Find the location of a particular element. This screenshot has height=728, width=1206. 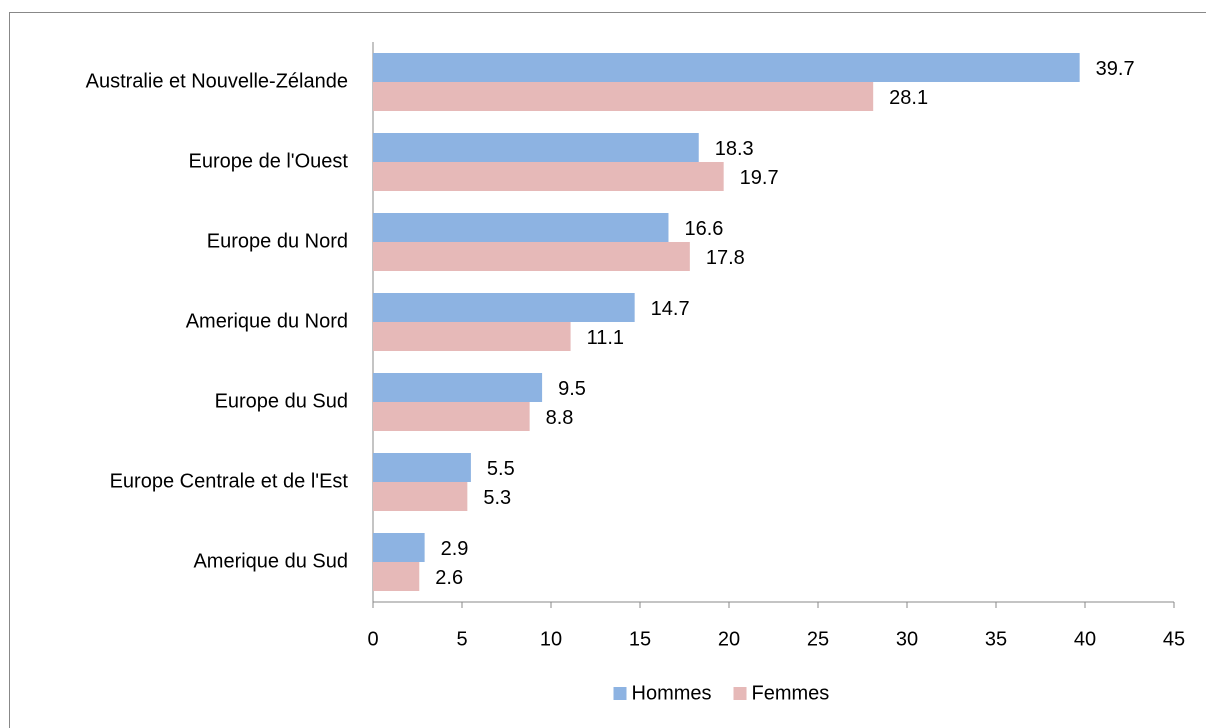

legend-label: Hommes is located at coordinates (672, 693).